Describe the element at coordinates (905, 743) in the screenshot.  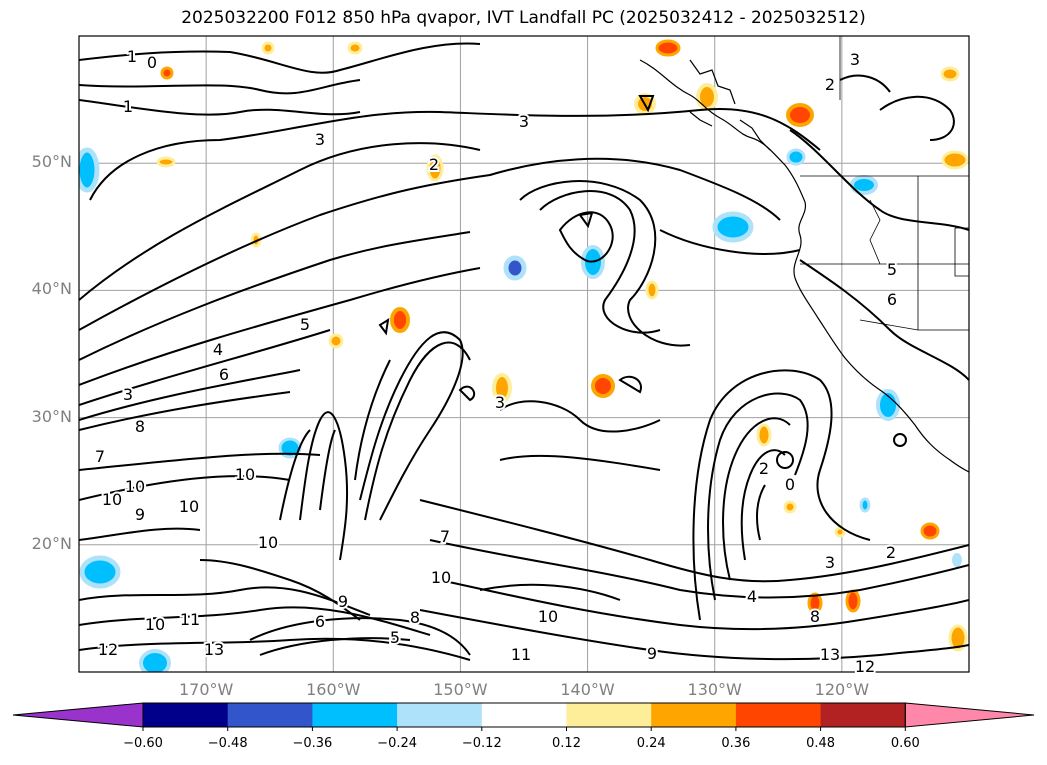
I see `colorbar-tick-label: 0.60` at that location.